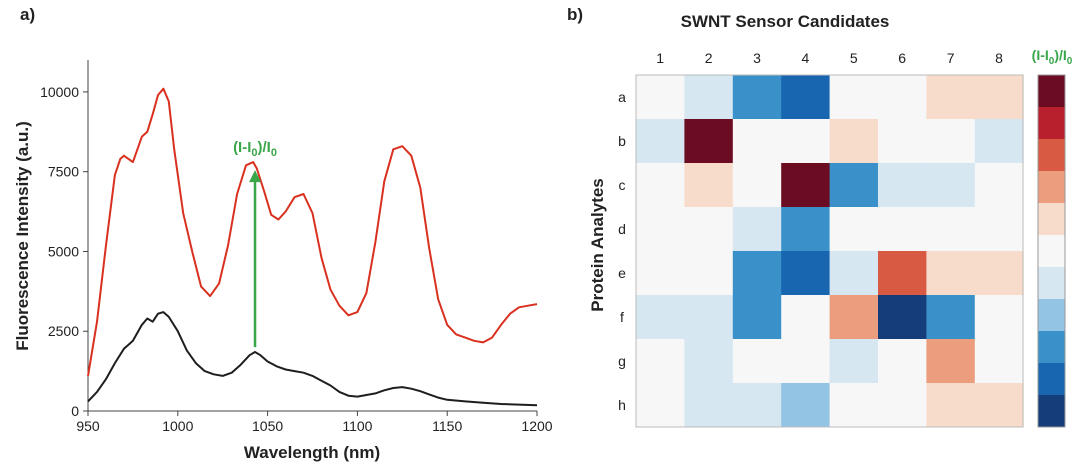  I want to click on y-tick-label: 7500, so click(63, 172).